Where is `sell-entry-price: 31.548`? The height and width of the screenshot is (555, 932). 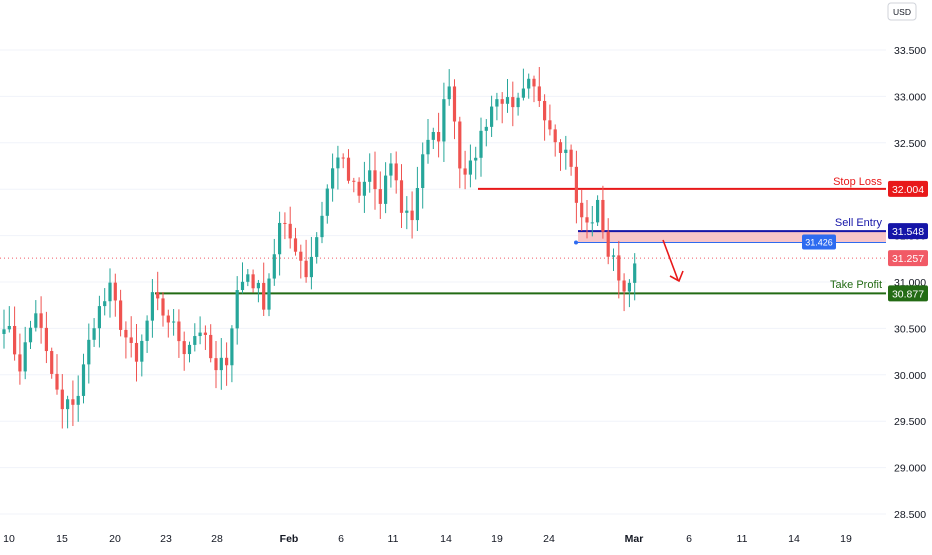 sell-entry-price: 31.548 is located at coordinates (908, 232).